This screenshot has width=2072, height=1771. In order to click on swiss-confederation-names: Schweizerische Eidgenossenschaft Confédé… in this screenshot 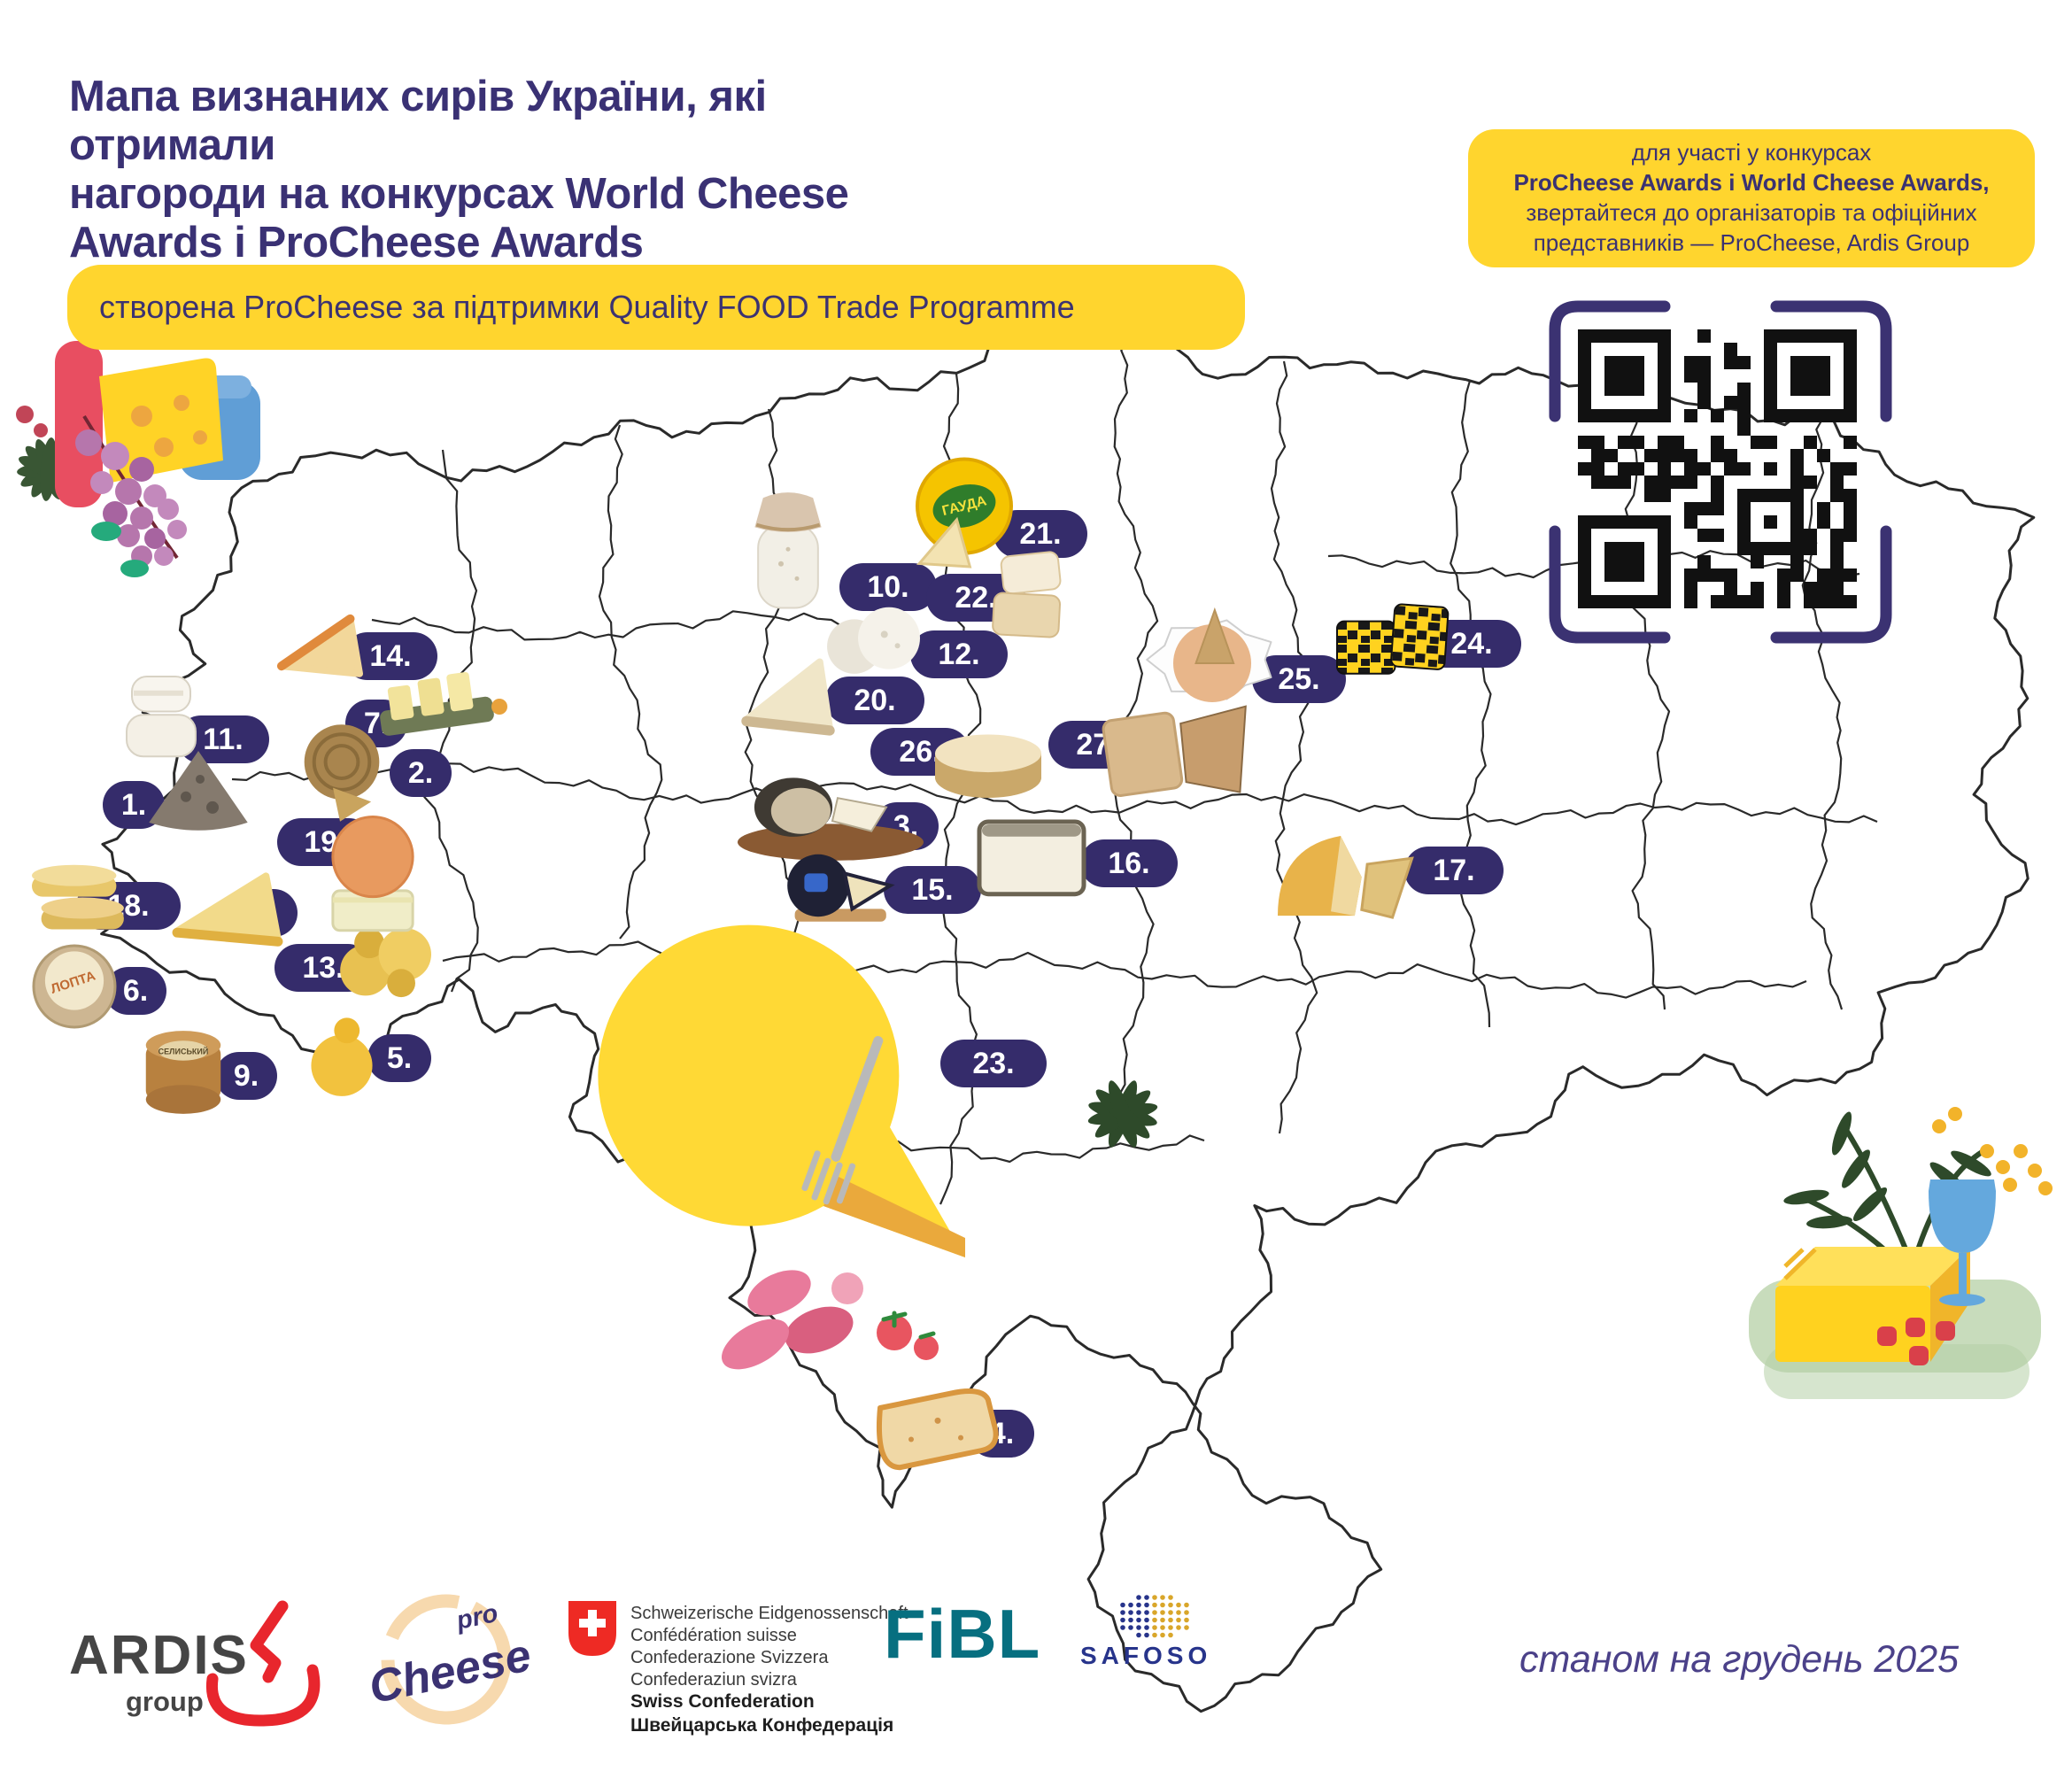, I will do `click(769, 1647)`.